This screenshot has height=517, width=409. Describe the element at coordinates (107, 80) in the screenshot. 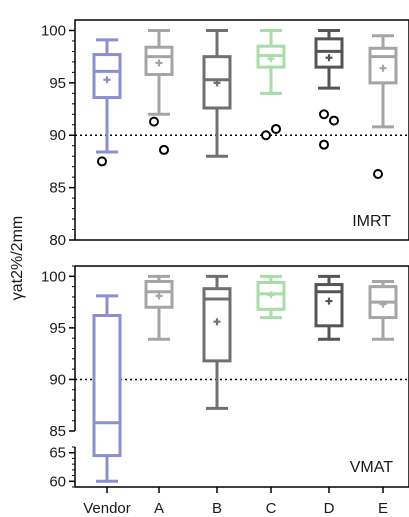

I see `mean-marker-vendor` at that location.